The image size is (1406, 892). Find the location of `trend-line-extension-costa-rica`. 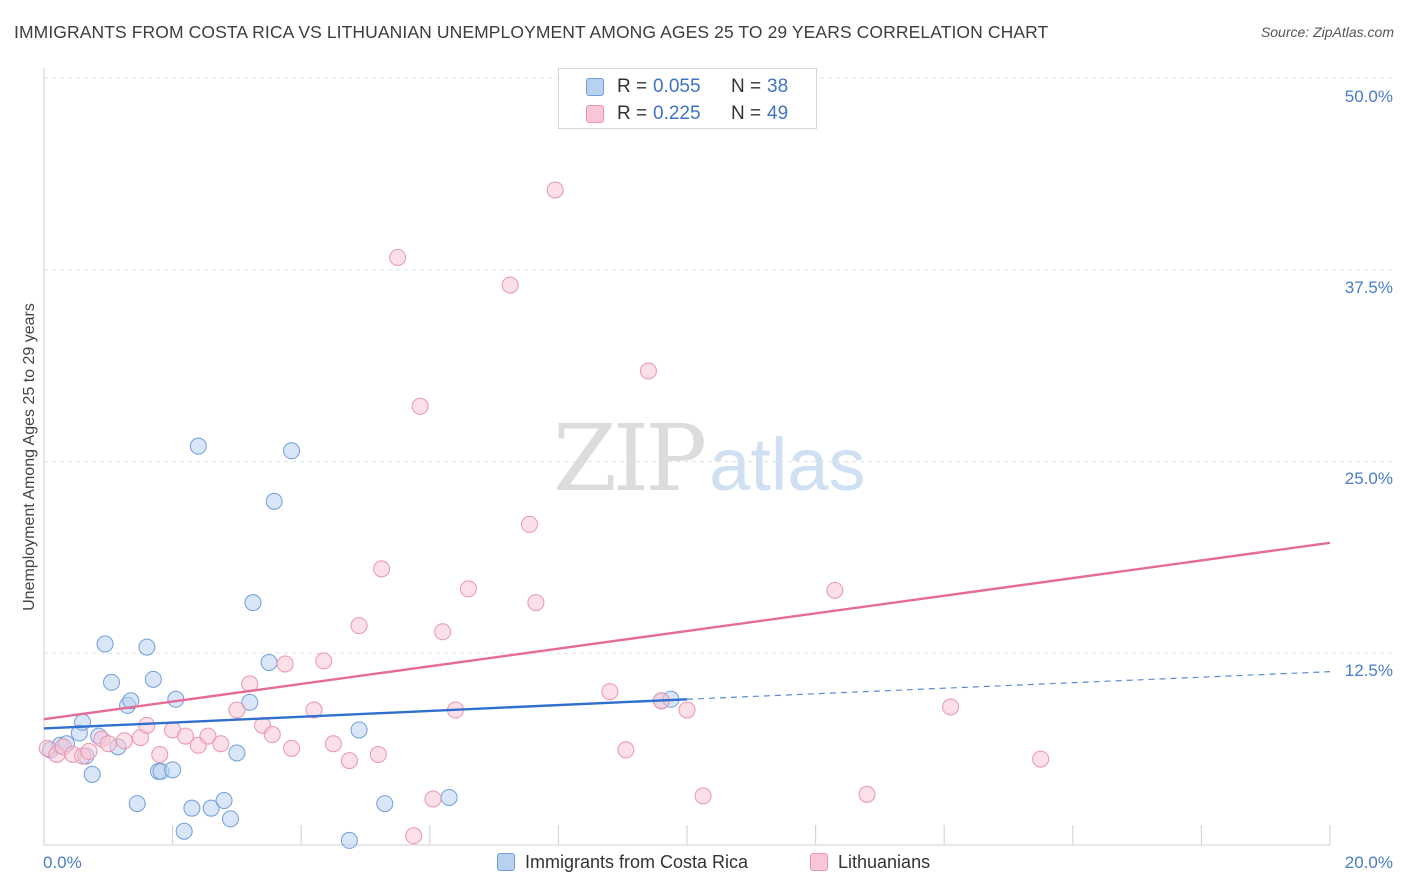

trend-line-extension-costa-rica is located at coordinates (1008, 685).